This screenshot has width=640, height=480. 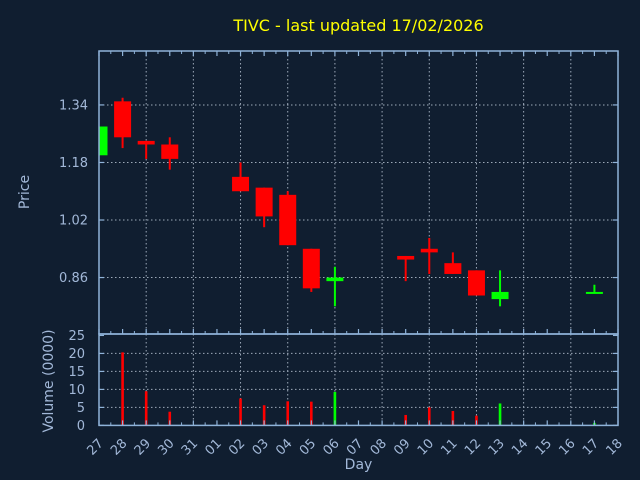 What do you see at coordinates (473, 447) in the screenshot?
I see `x-tick-label: 12` at bounding box center [473, 447].